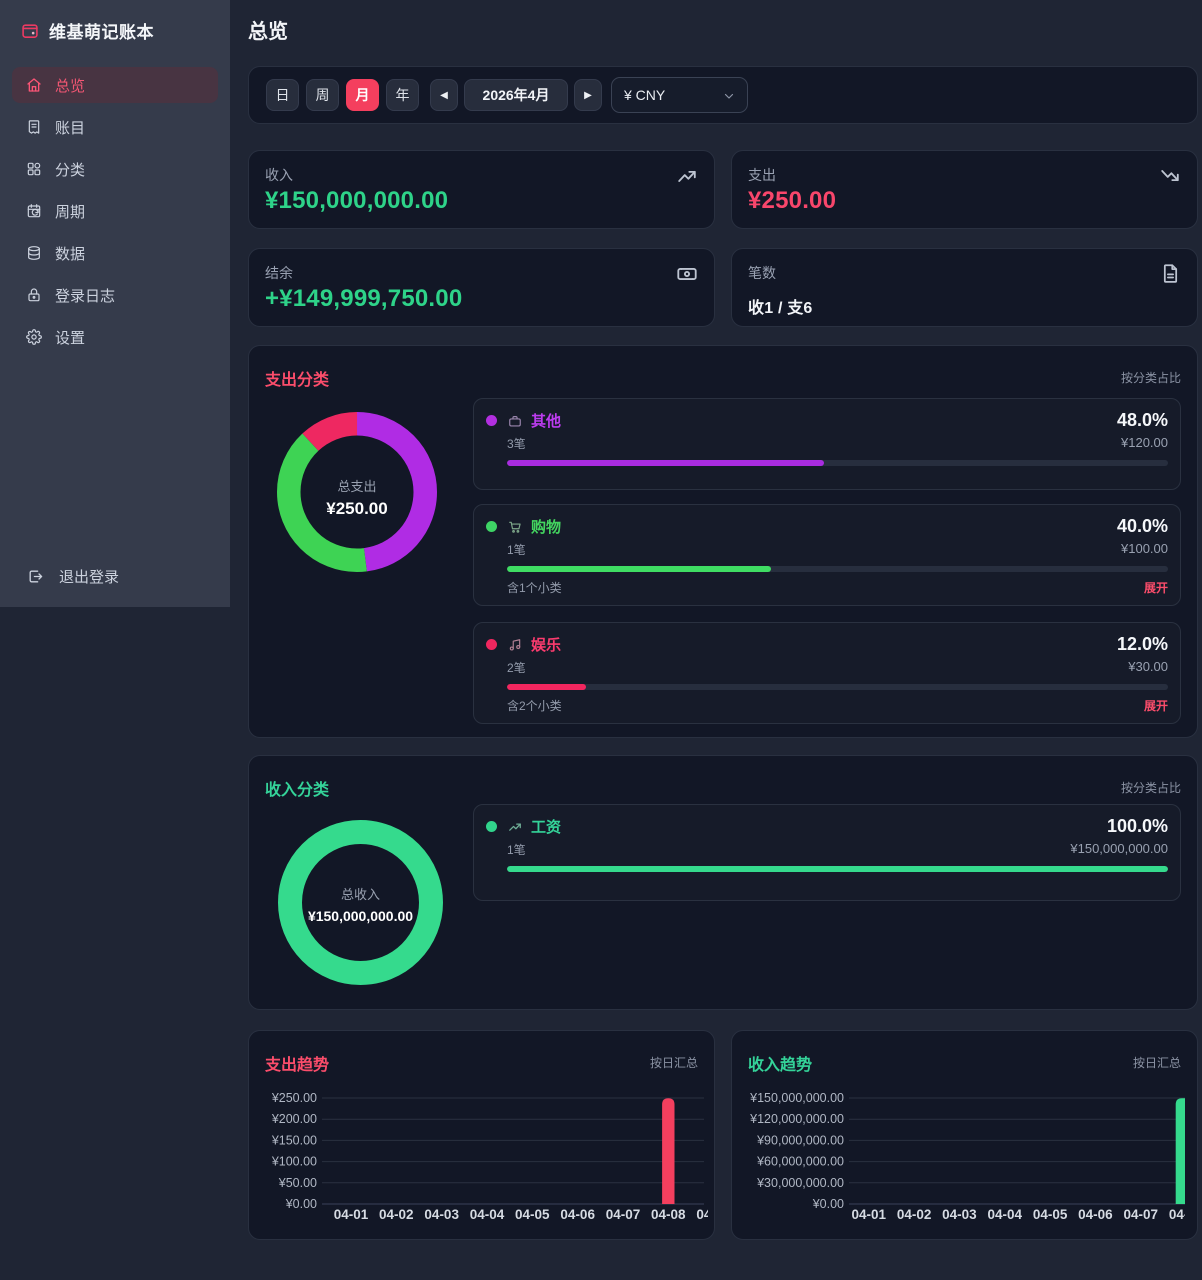 This screenshot has height=1280, width=1202. What do you see at coordinates (297, 1183) in the screenshot?
I see `svg-text: ¥50.00` at bounding box center [297, 1183].